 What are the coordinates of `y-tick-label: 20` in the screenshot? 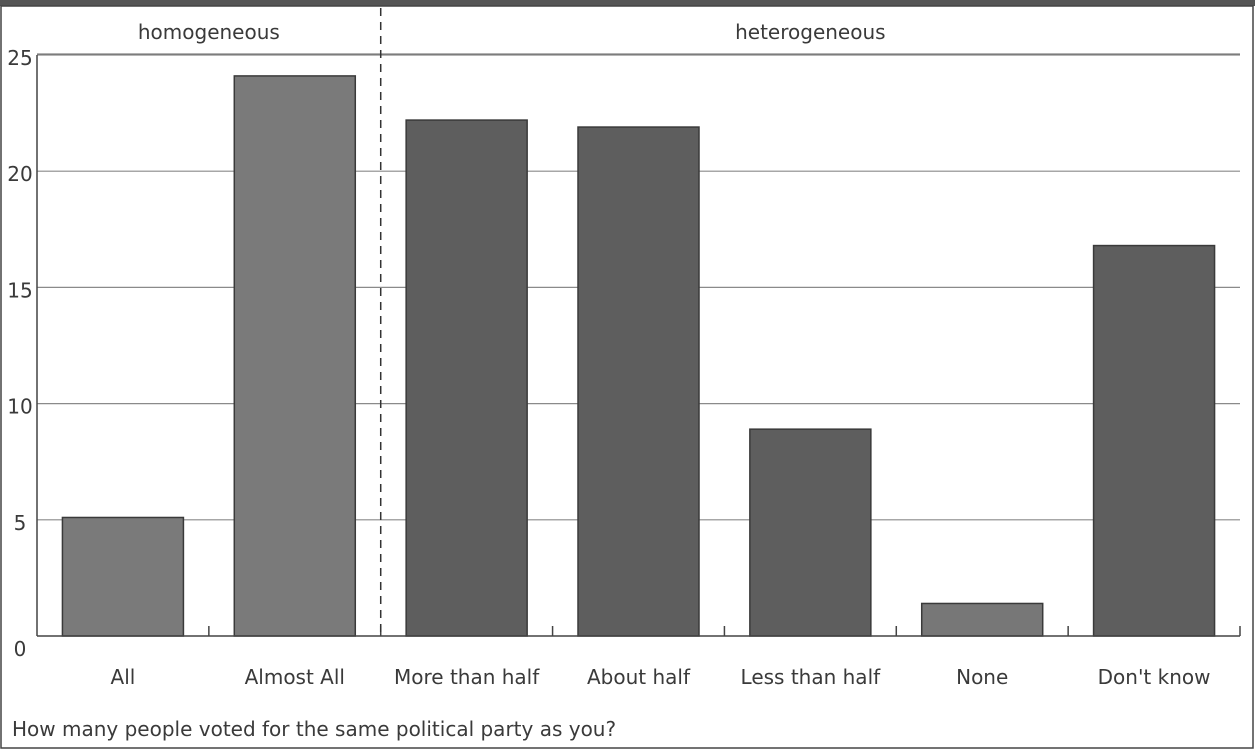 It's located at (19, 174).